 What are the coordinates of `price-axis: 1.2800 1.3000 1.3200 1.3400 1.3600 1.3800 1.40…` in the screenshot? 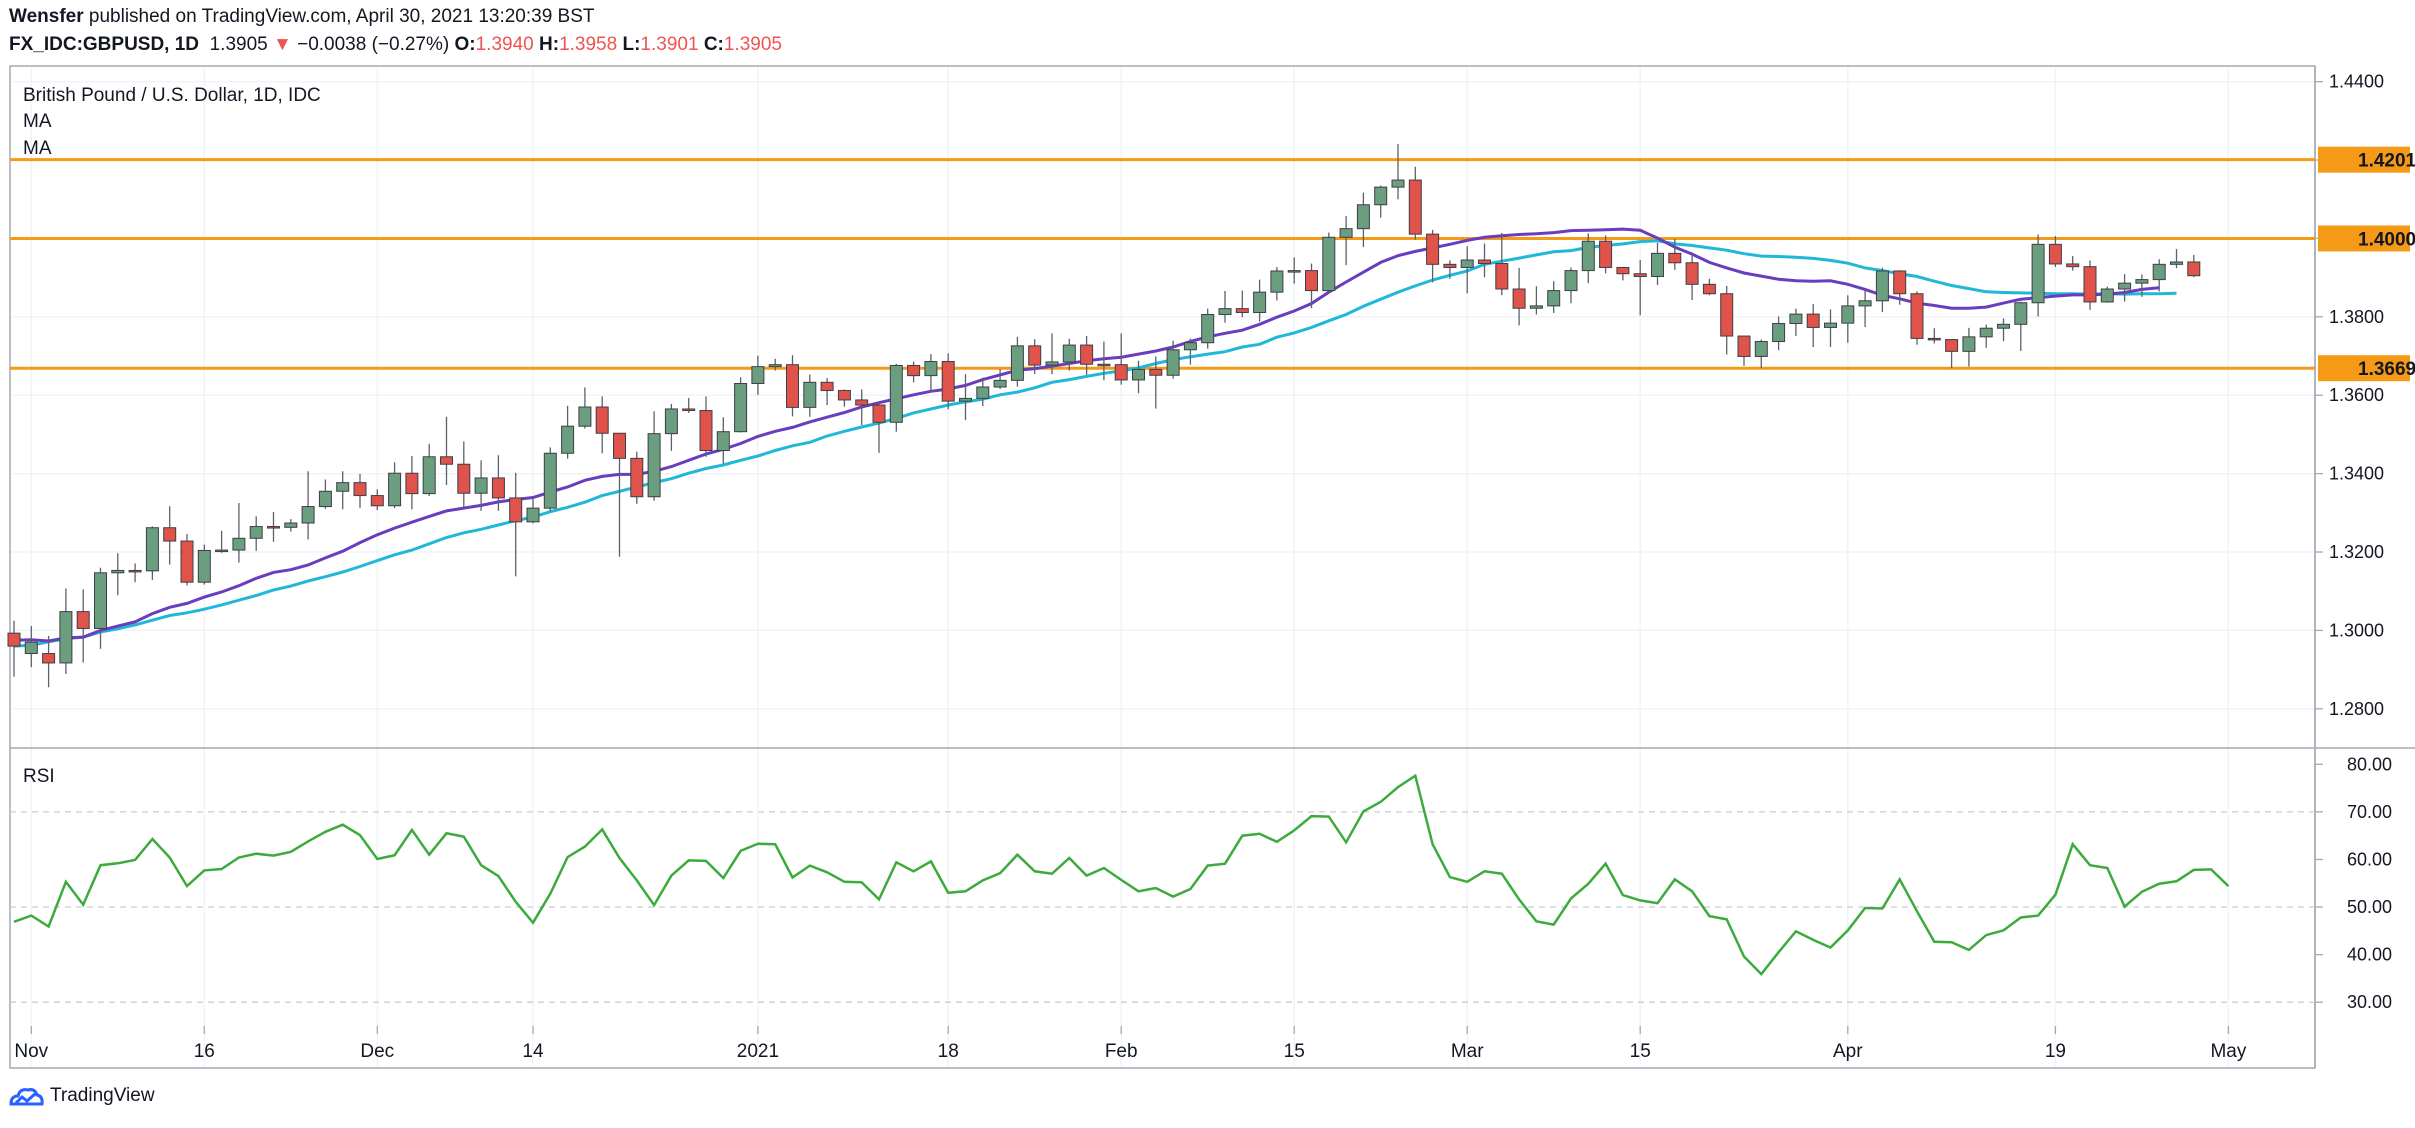 It's located at (2365, 395).